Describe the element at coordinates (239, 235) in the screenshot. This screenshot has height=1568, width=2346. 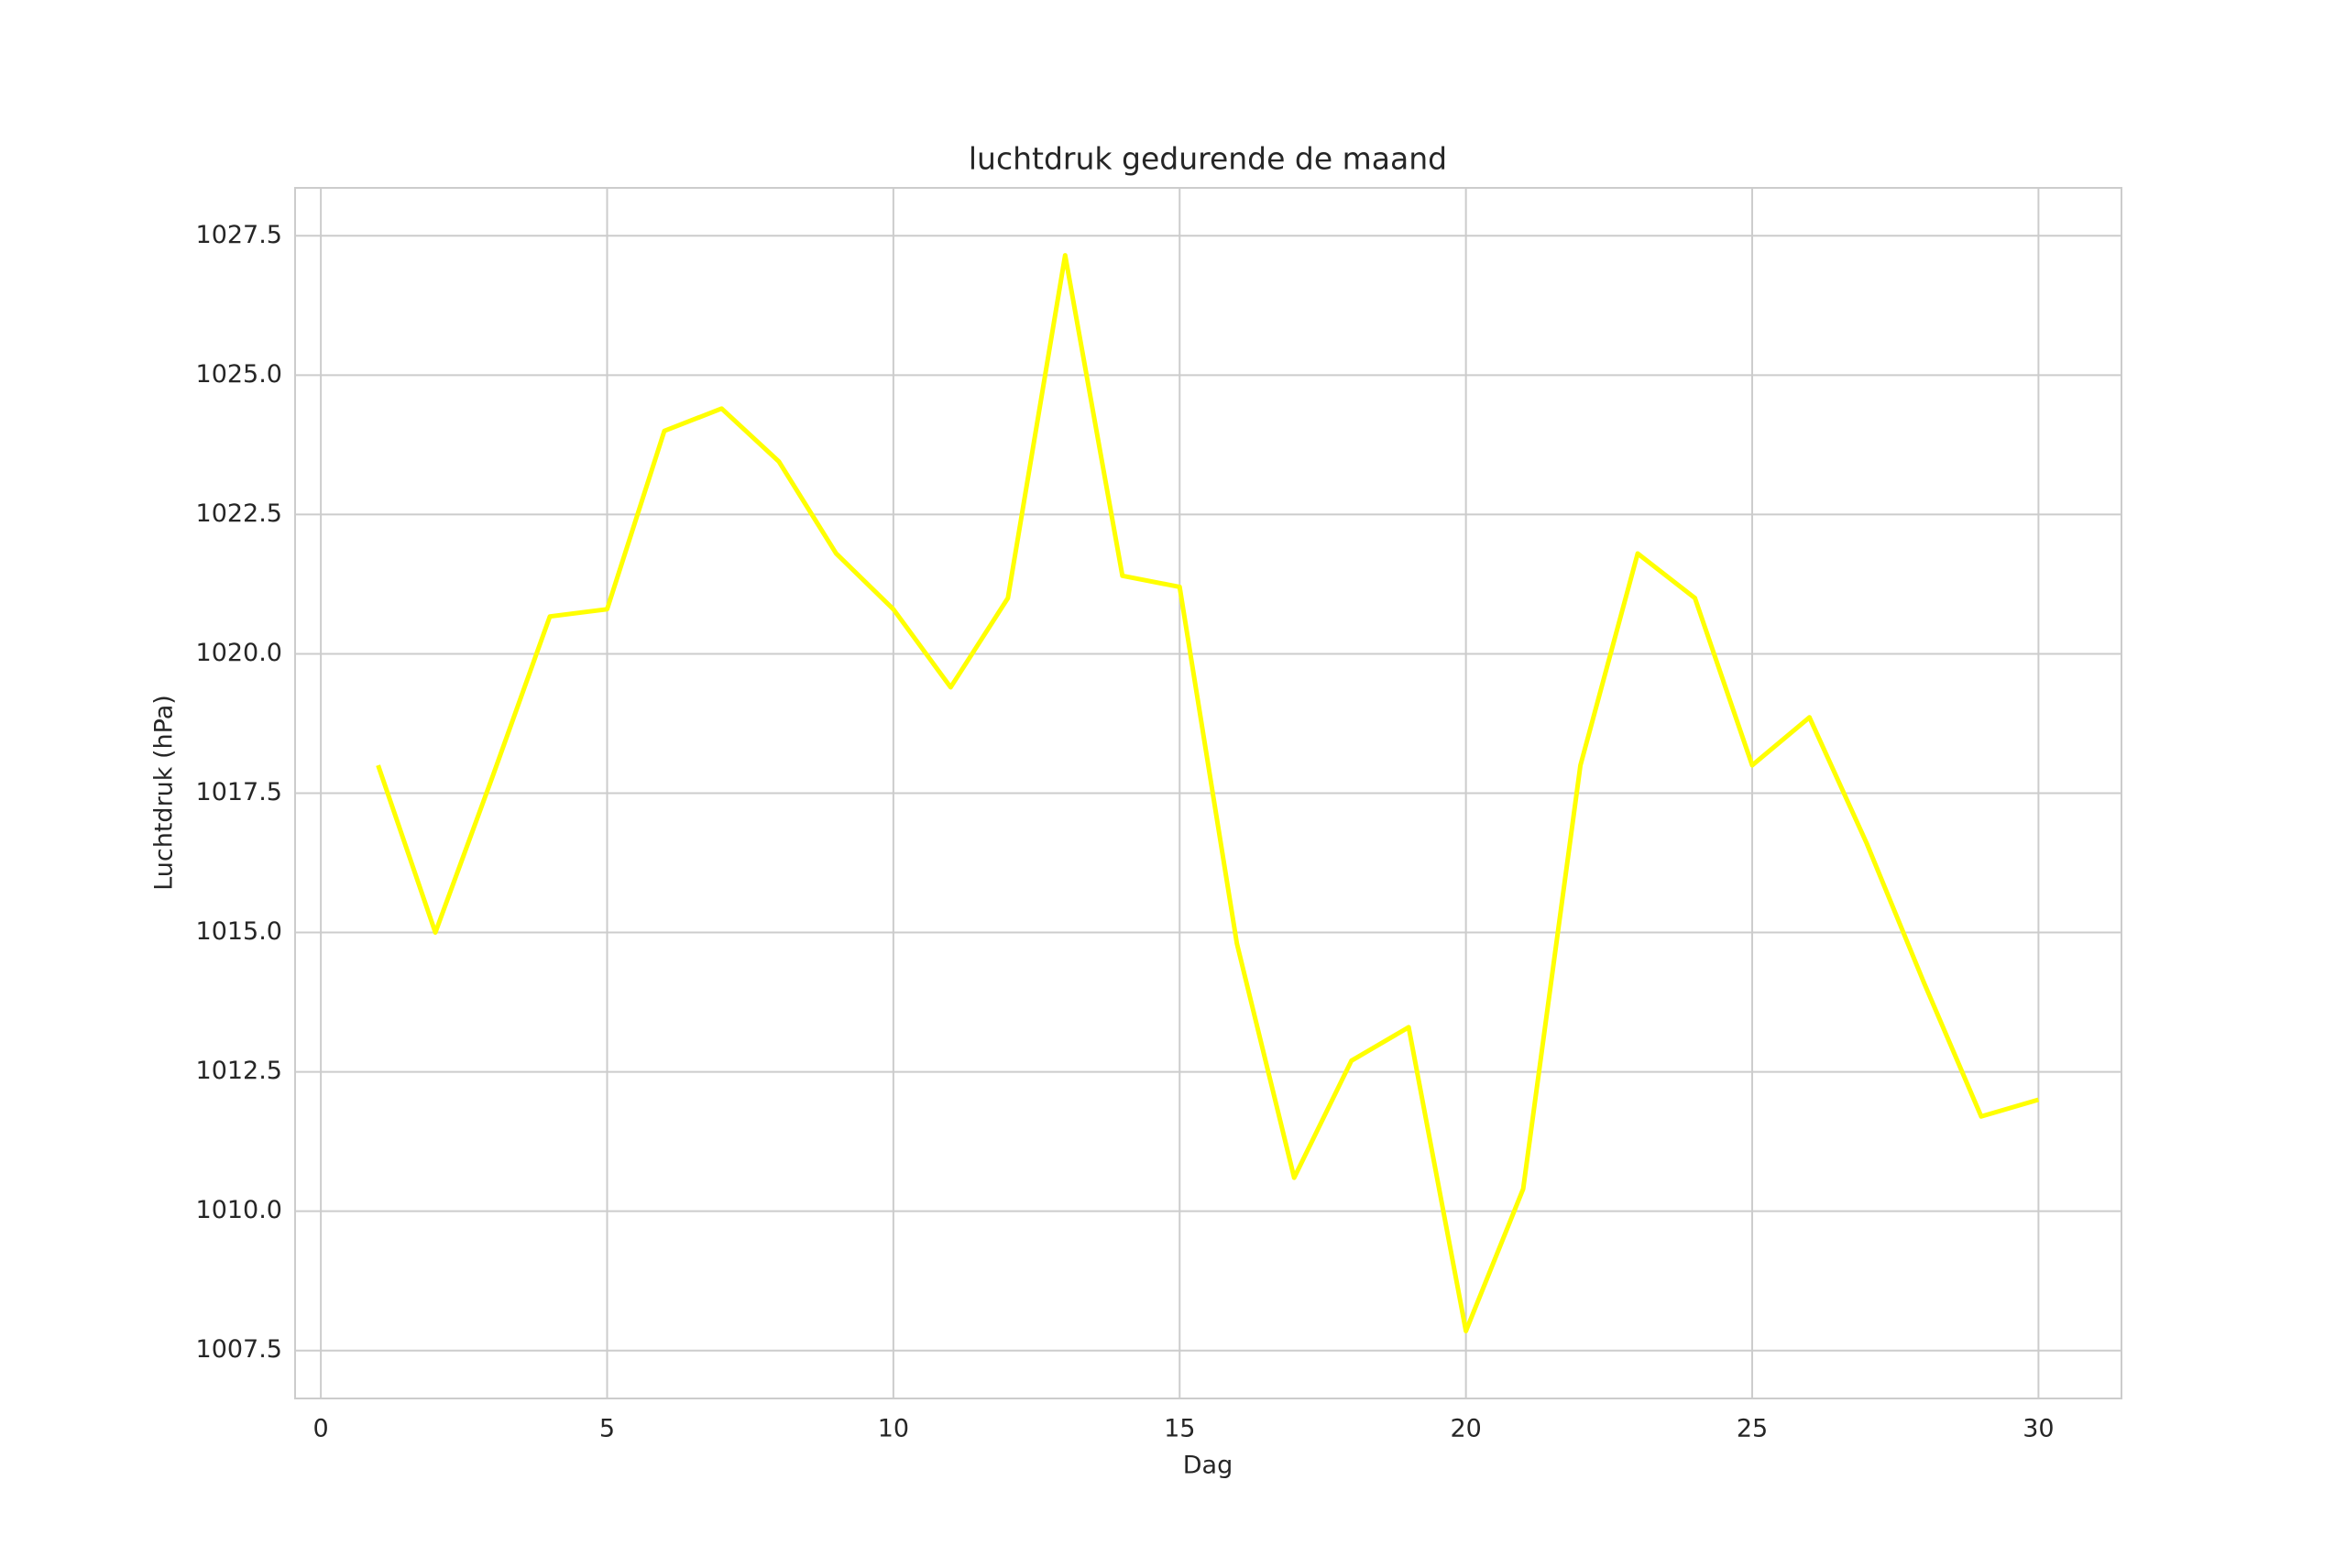
I see `y-tick-label: 1027.5` at that location.